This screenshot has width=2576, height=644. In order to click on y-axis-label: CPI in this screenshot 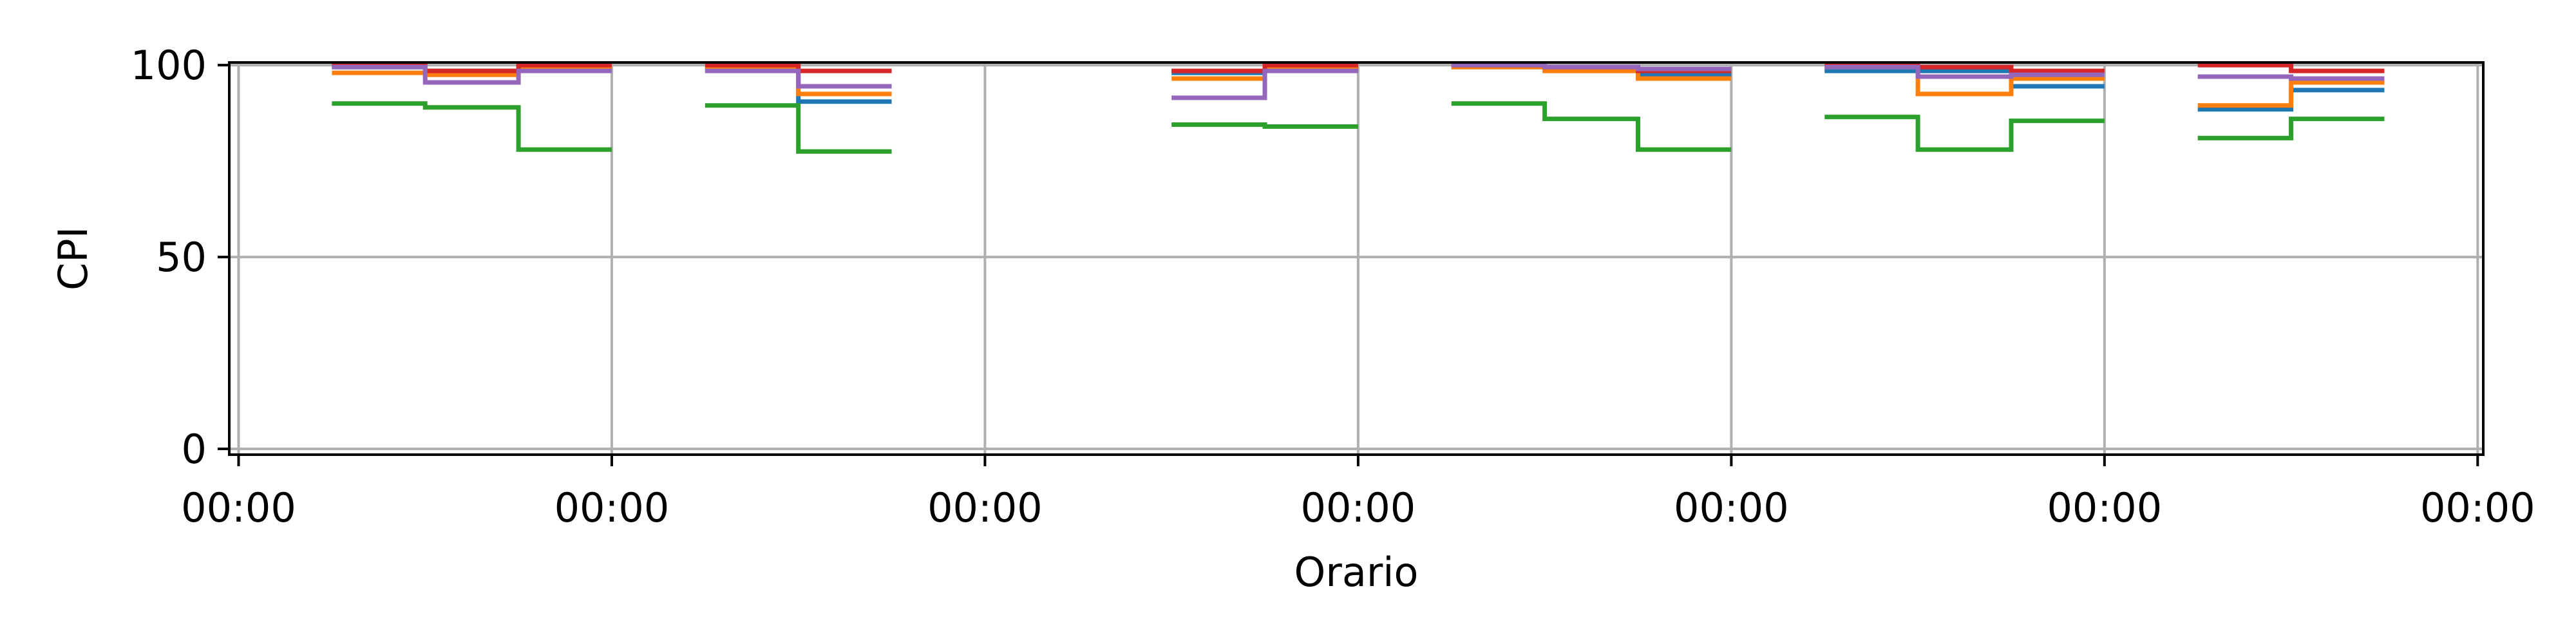, I will do `click(73, 258)`.